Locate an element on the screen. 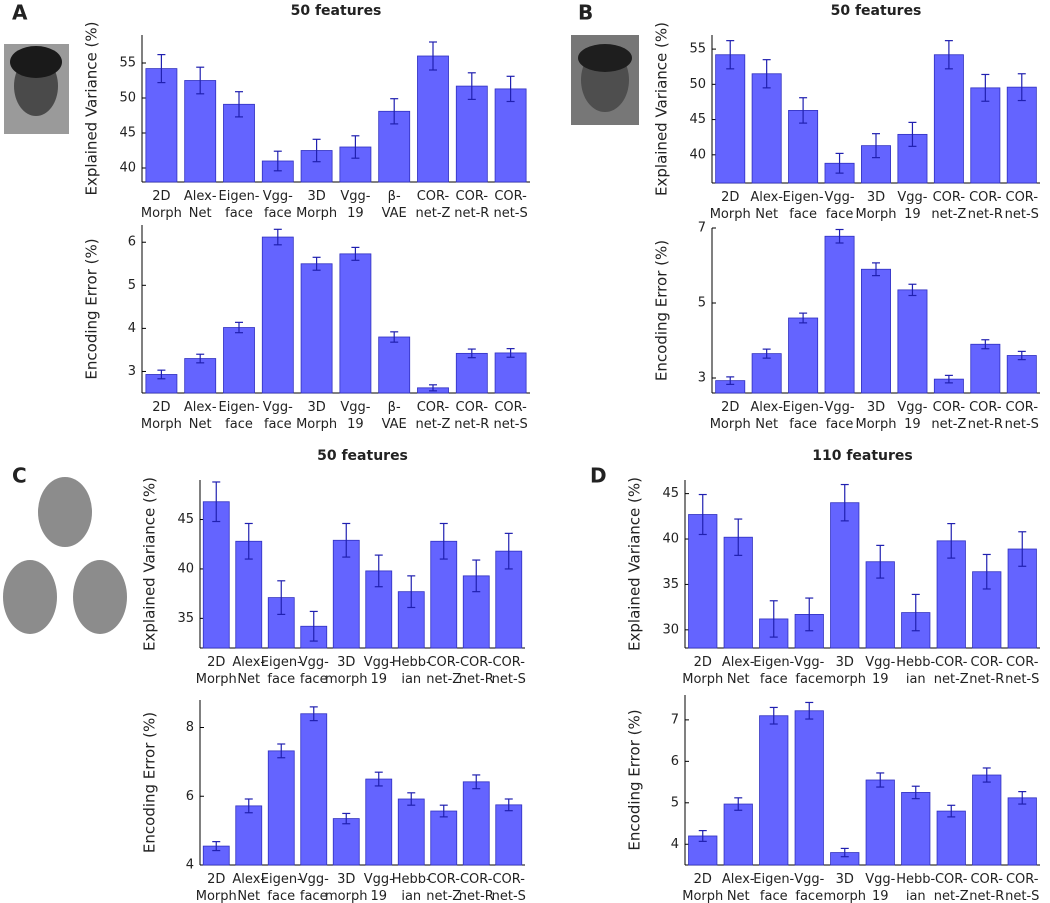 Image resolution: width=1050 pixels, height=903 pixels. x-tick-label: Alex- Net is located at coordinates (738, 887).